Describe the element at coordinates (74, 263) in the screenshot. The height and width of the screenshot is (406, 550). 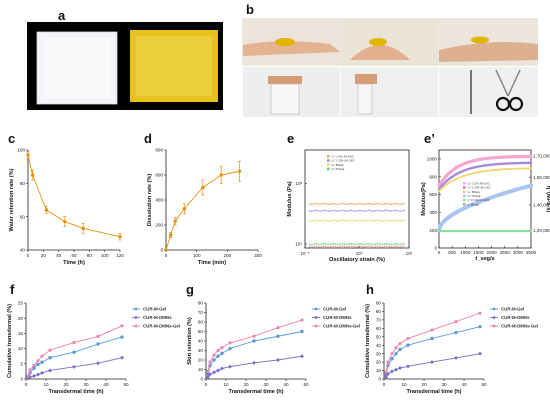
I see `x-axis-label: Time (h)` at that location.